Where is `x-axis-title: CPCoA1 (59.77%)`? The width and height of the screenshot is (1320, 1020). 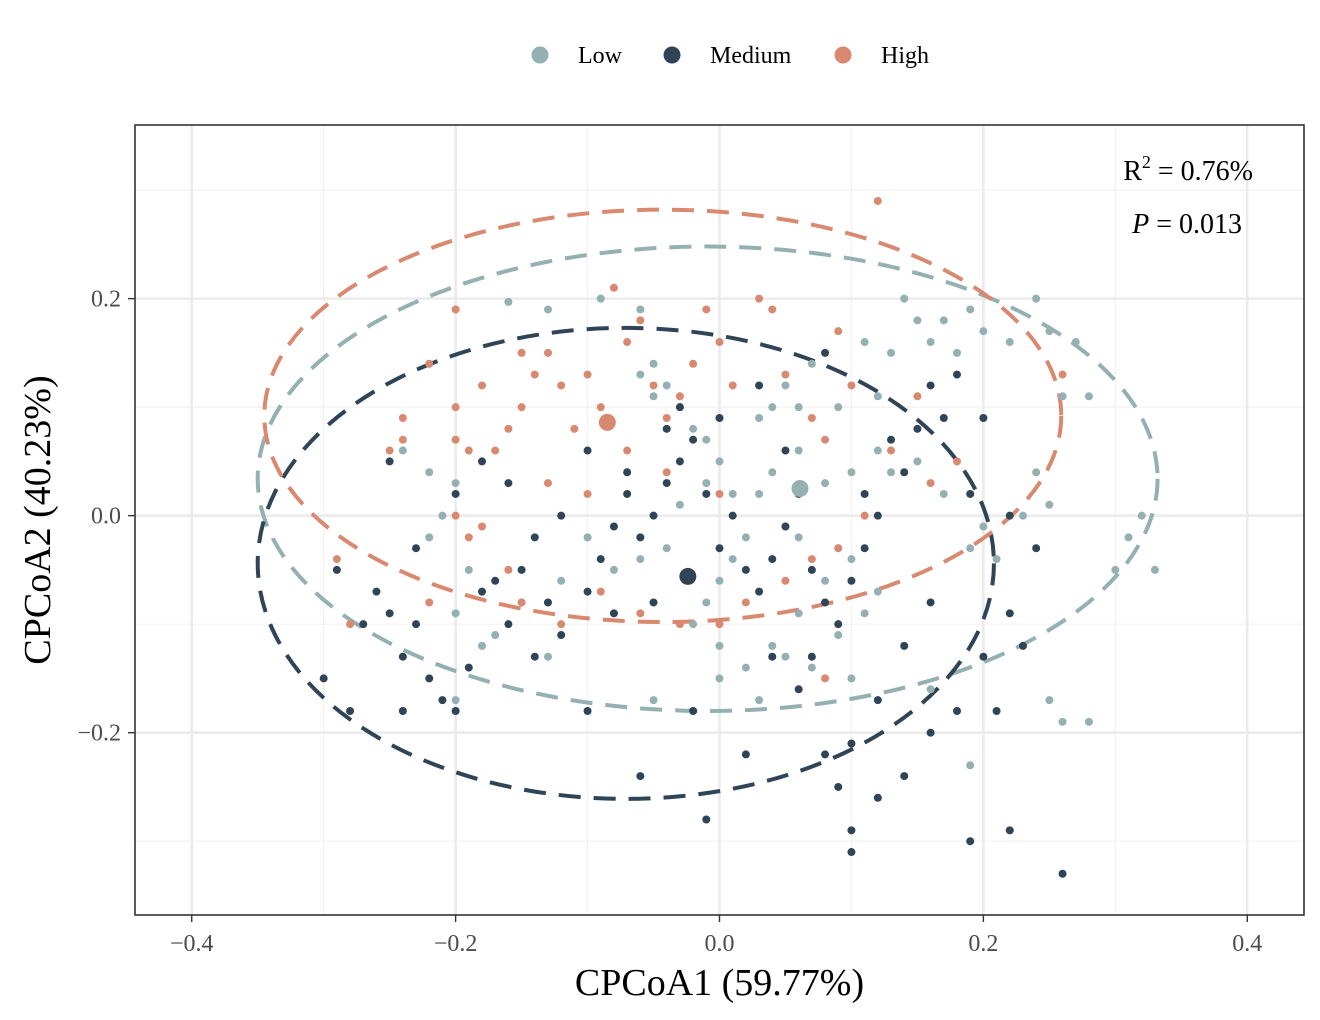
x-axis-title: CPCoA1 (59.77%) is located at coordinates (719, 983).